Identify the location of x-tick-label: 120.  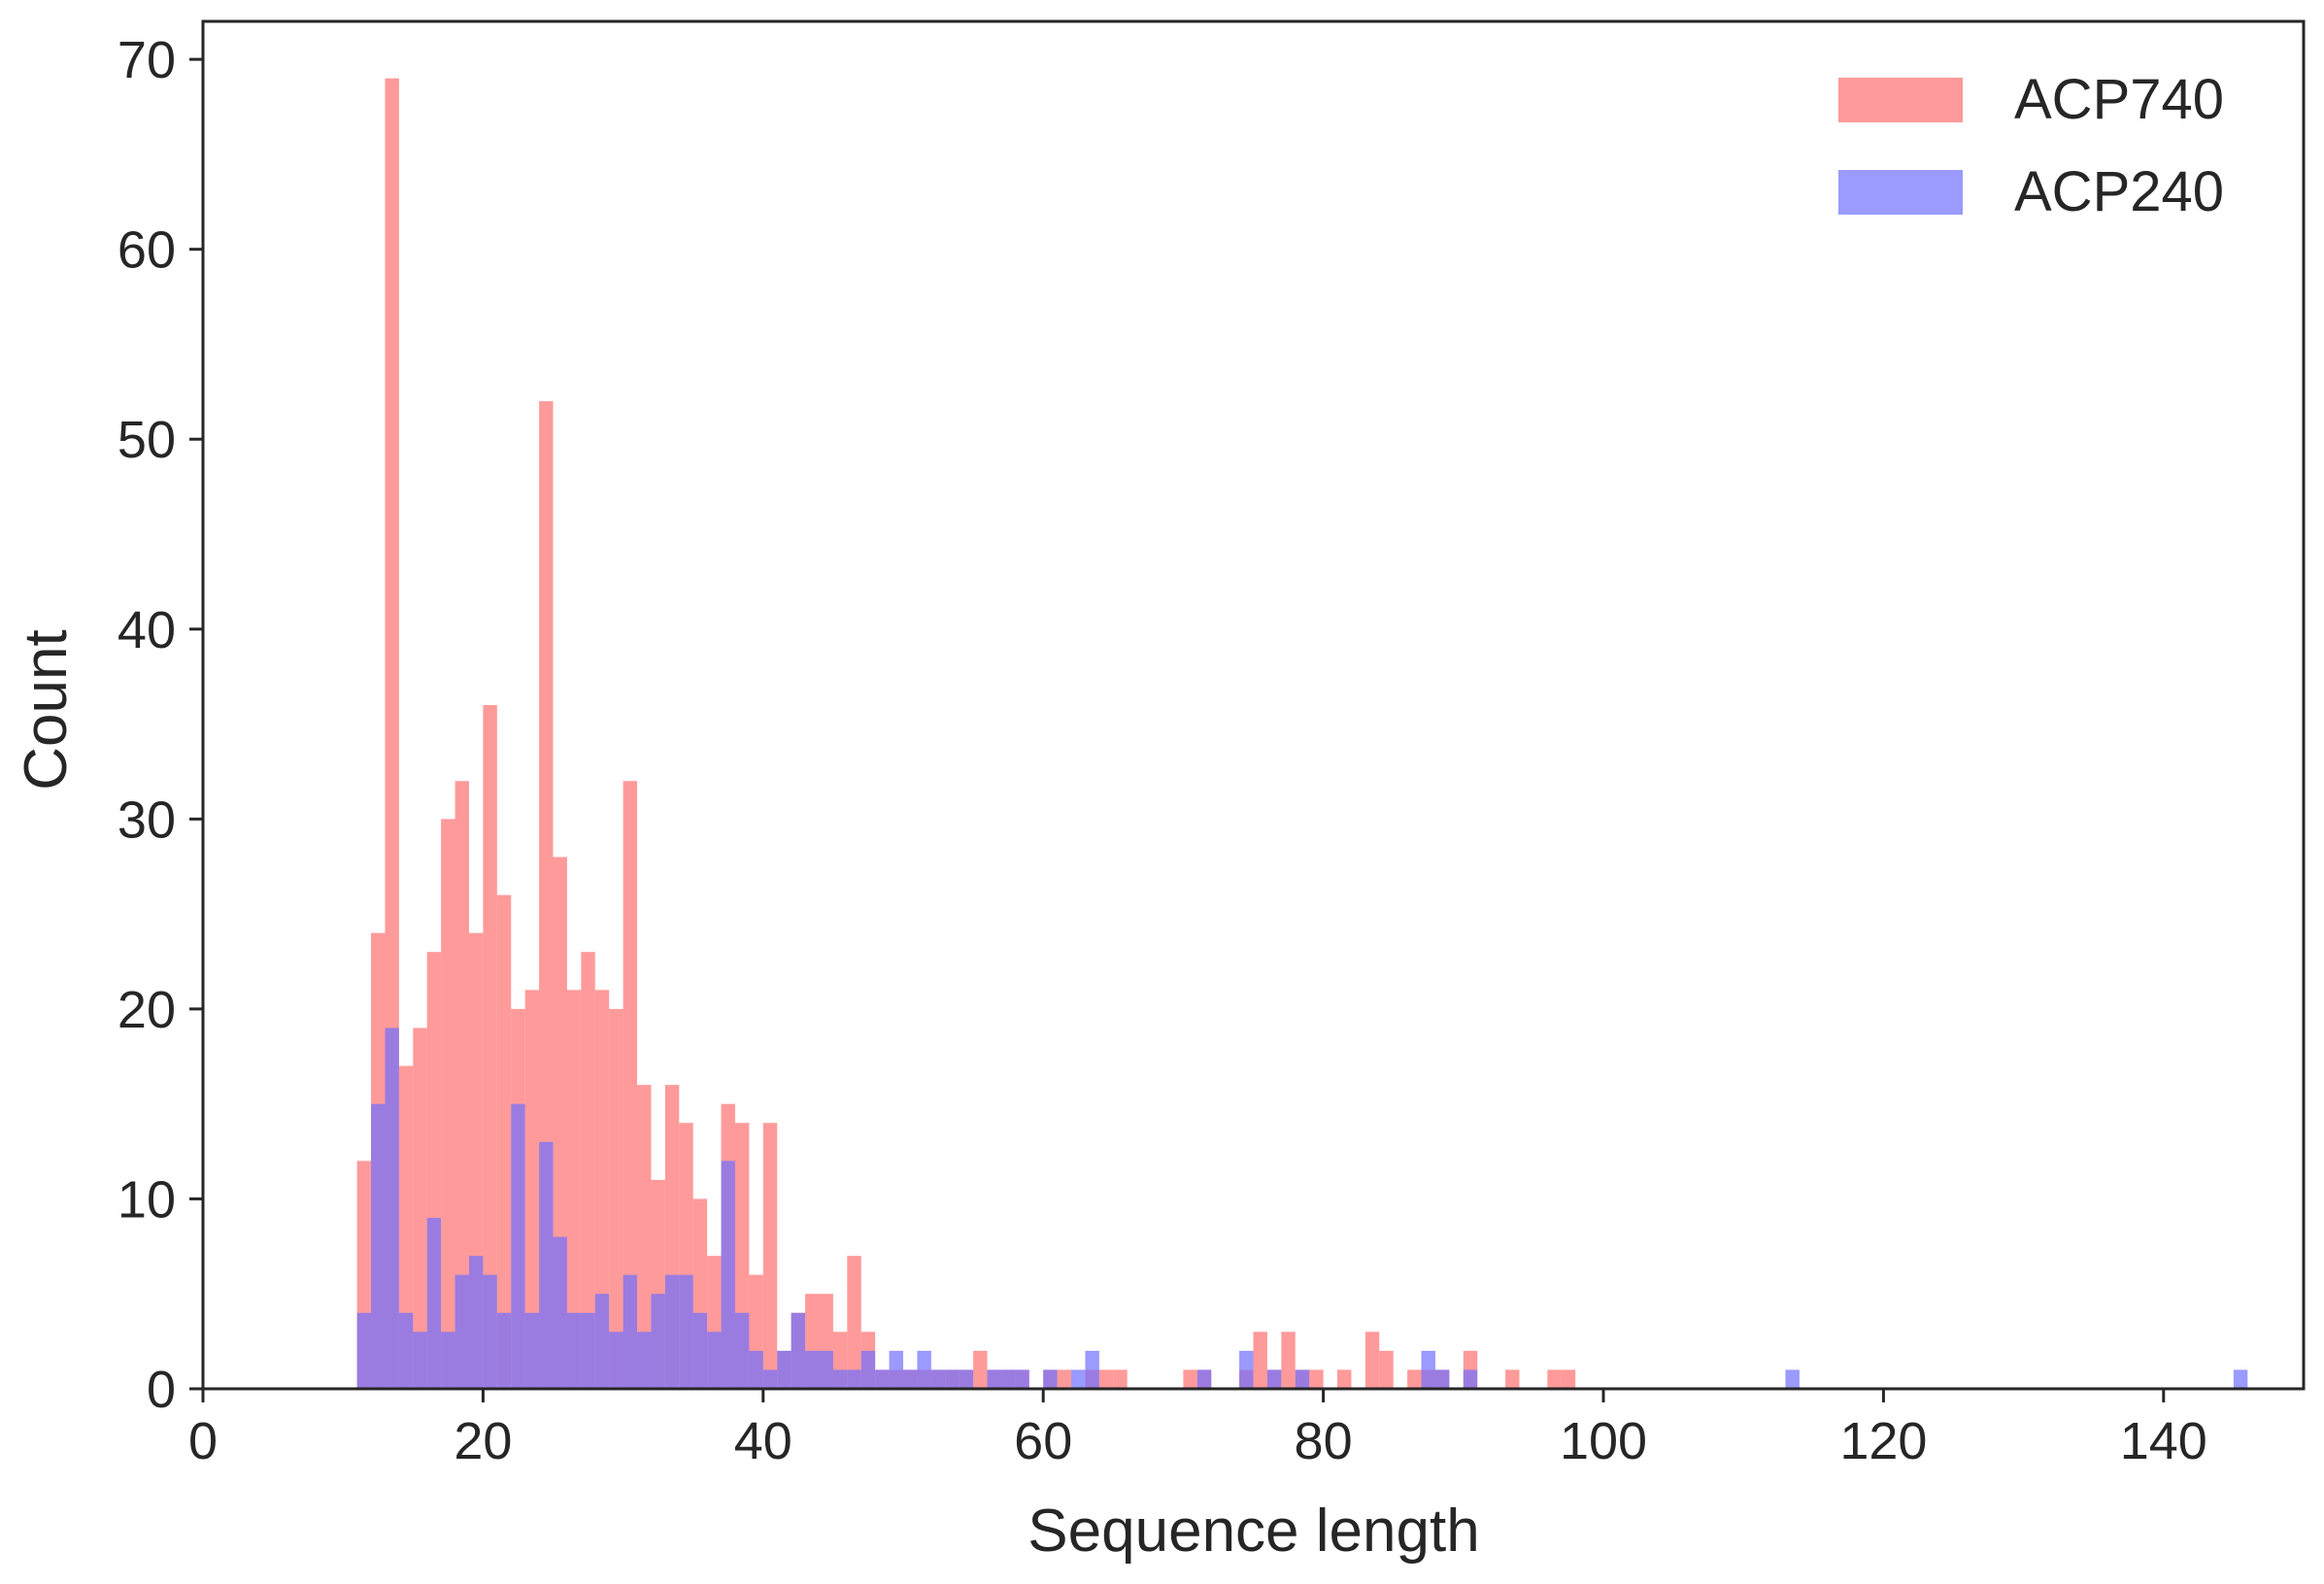
(1883, 1441).